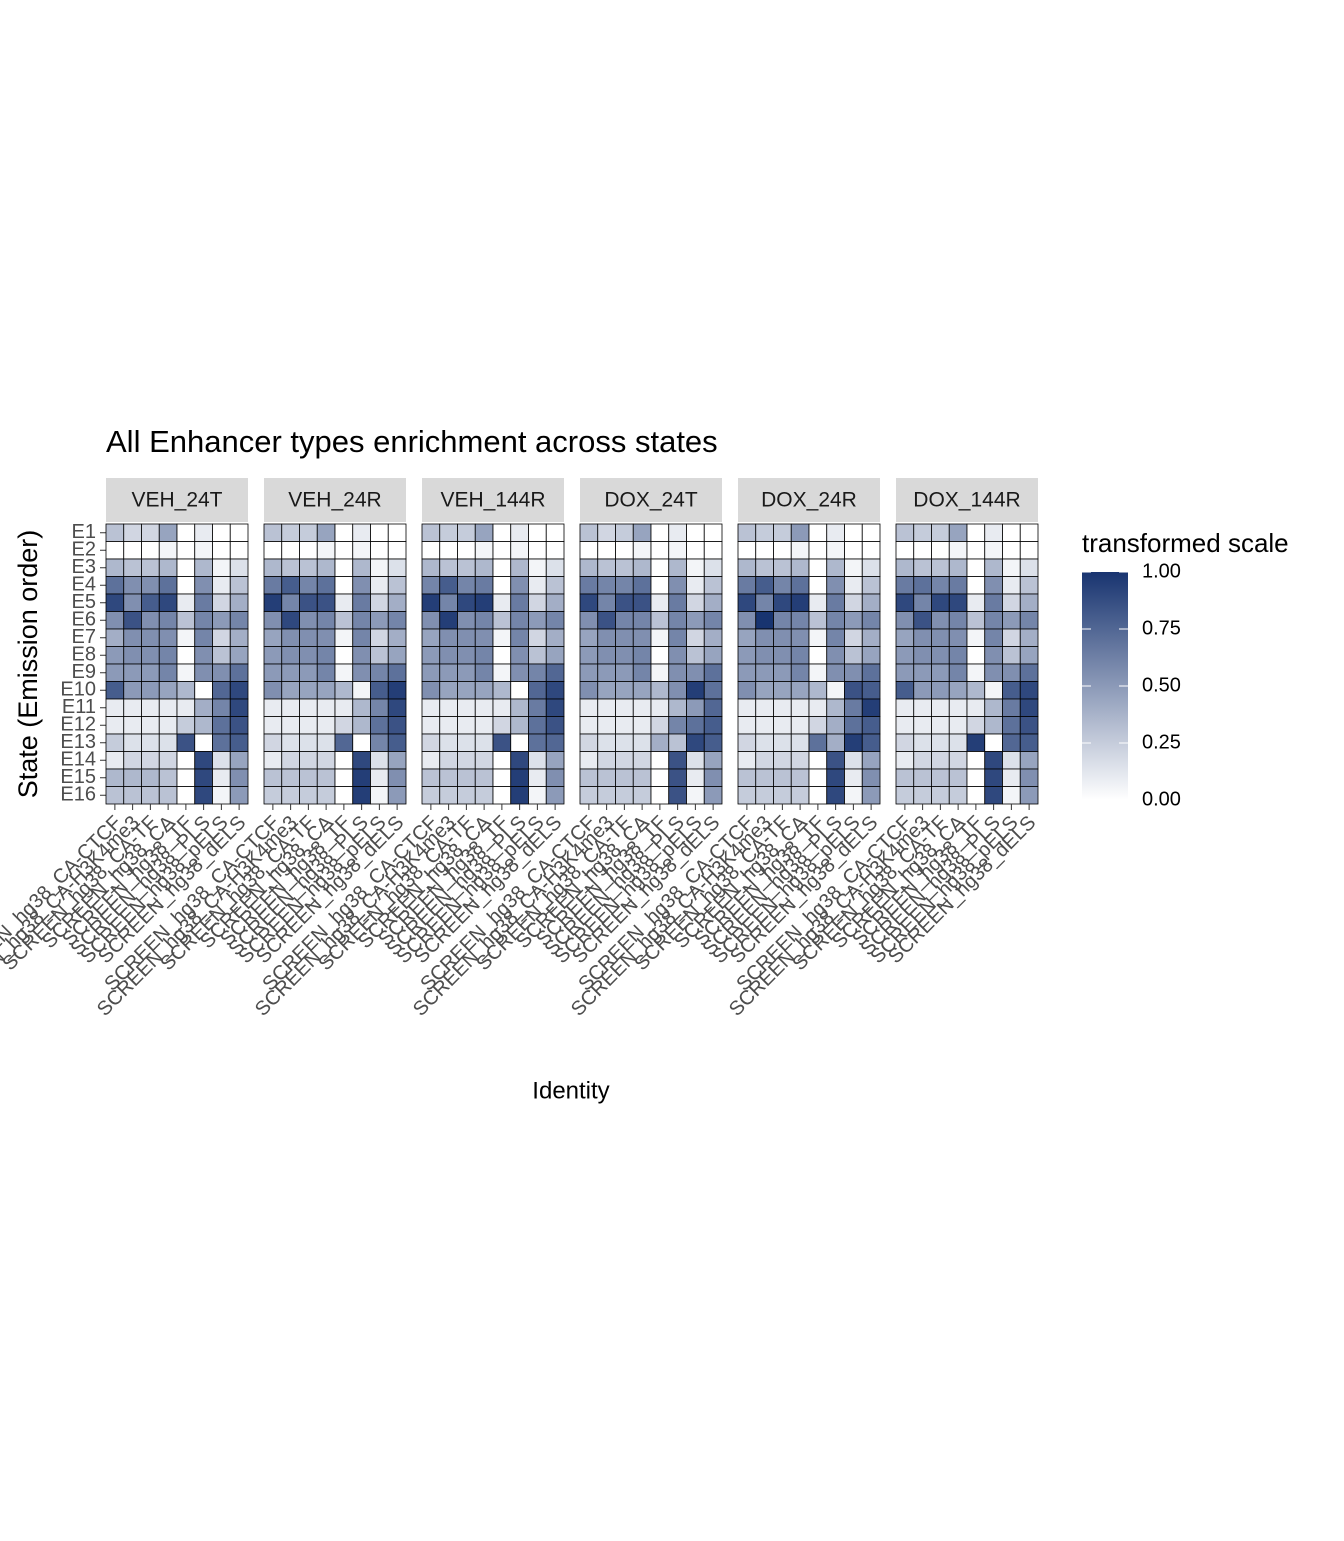 This screenshot has width=1344, height=1541. I want to click on y-tick-label: E11, so click(79, 707).